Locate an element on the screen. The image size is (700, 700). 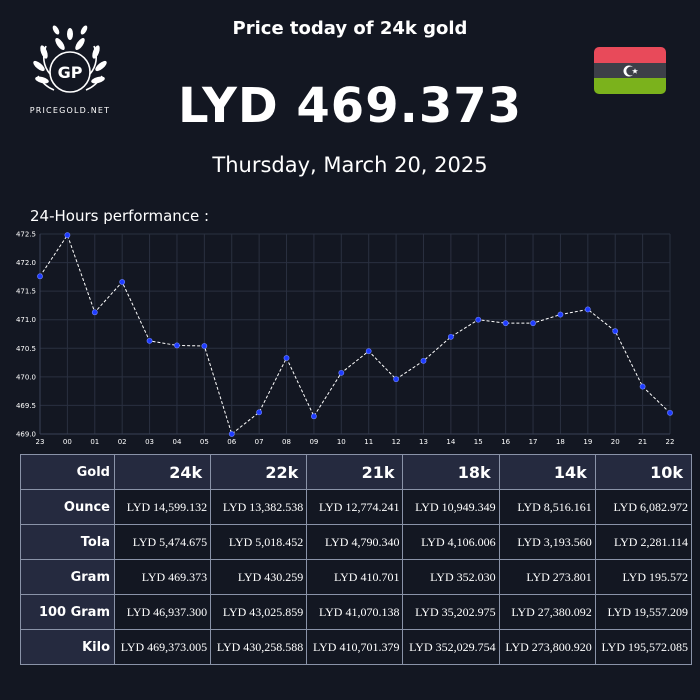
table-cell: LYD 352,029.754 is located at coordinates (451, 647).